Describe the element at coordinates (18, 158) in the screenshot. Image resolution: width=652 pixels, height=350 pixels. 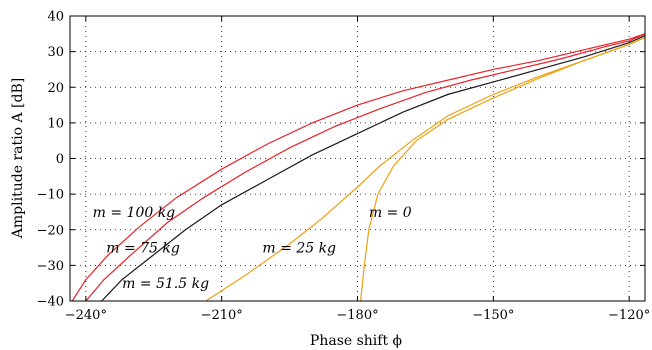
I see `y-axis-label: Amplitude ratio A [dB]` at that location.